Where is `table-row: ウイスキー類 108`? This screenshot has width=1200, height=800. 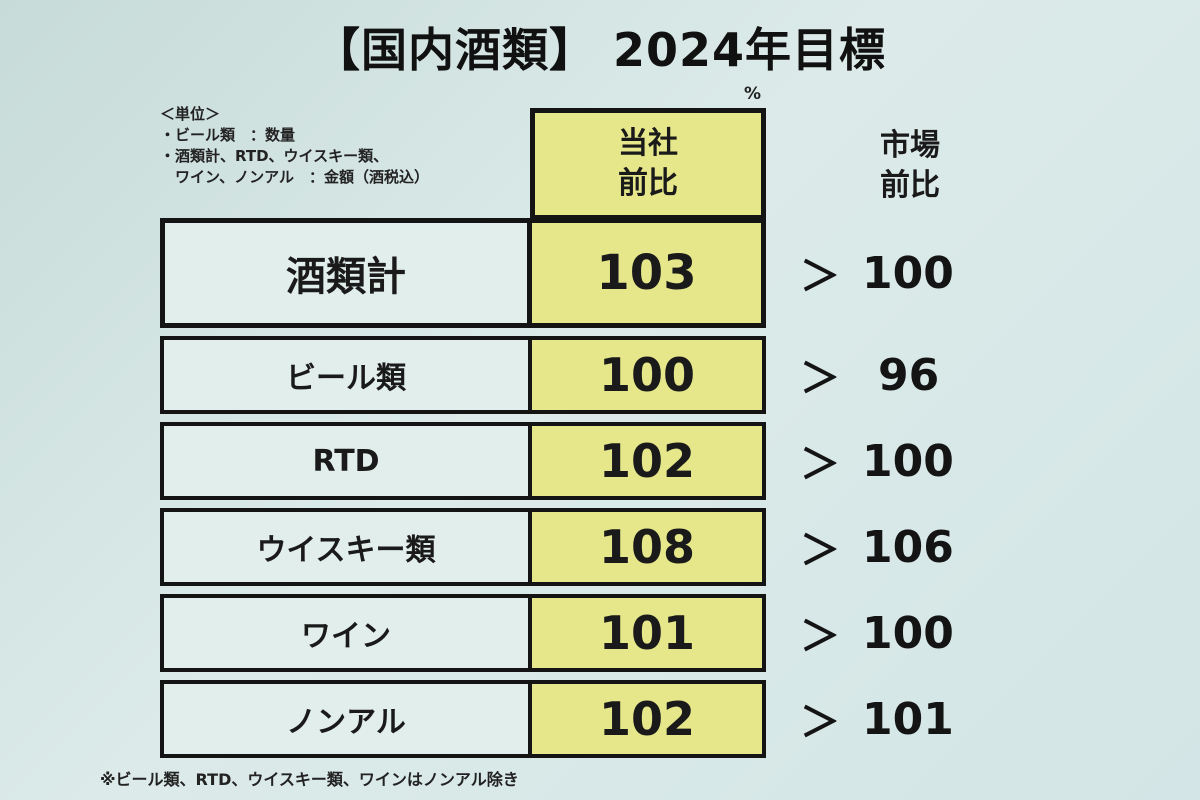
table-row: ウイスキー類 108 is located at coordinates (463, 547).